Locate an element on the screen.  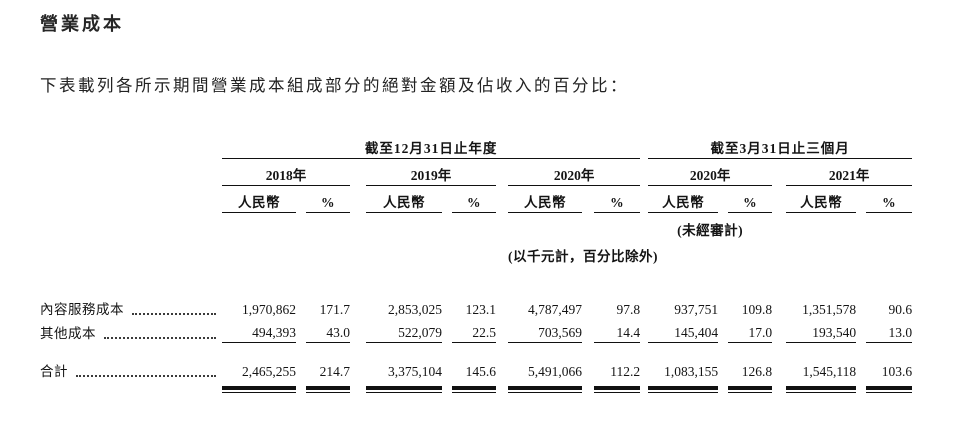
unit-note: (以千元計，百分比除外) is located at coordinates (583, 257).